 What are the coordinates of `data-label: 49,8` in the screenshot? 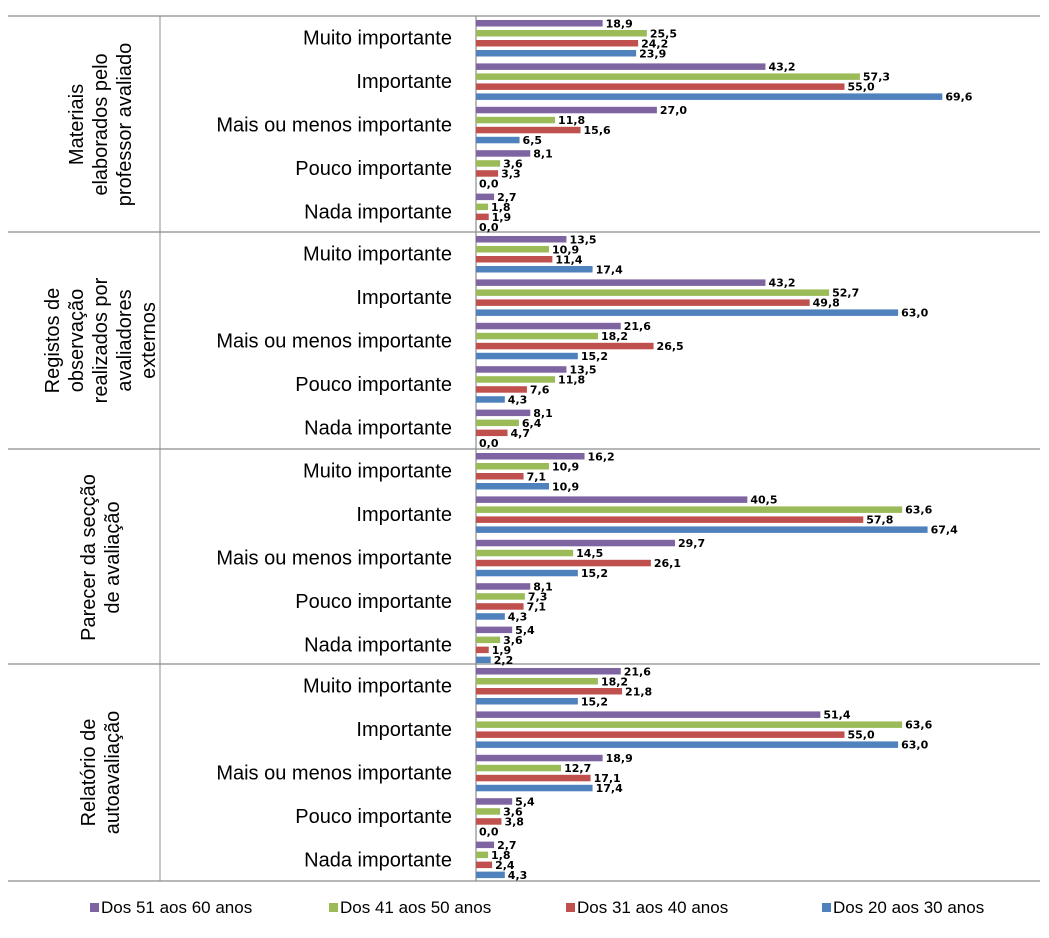 It's located at (826, 303).